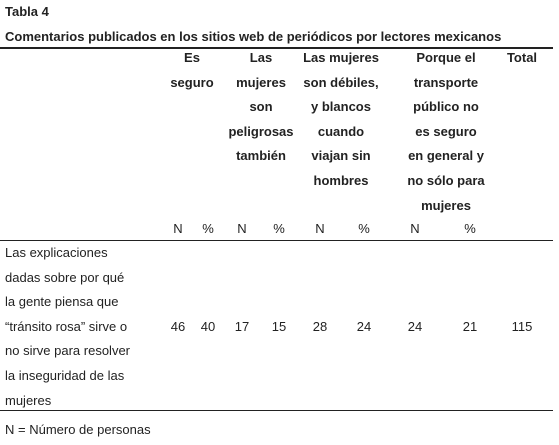 Image resolution: width=559 pixels, height=445 pixels. Describe the element at coordinates (446, 180) in the screenshot. I see `column-header: no sólo para` at that location.